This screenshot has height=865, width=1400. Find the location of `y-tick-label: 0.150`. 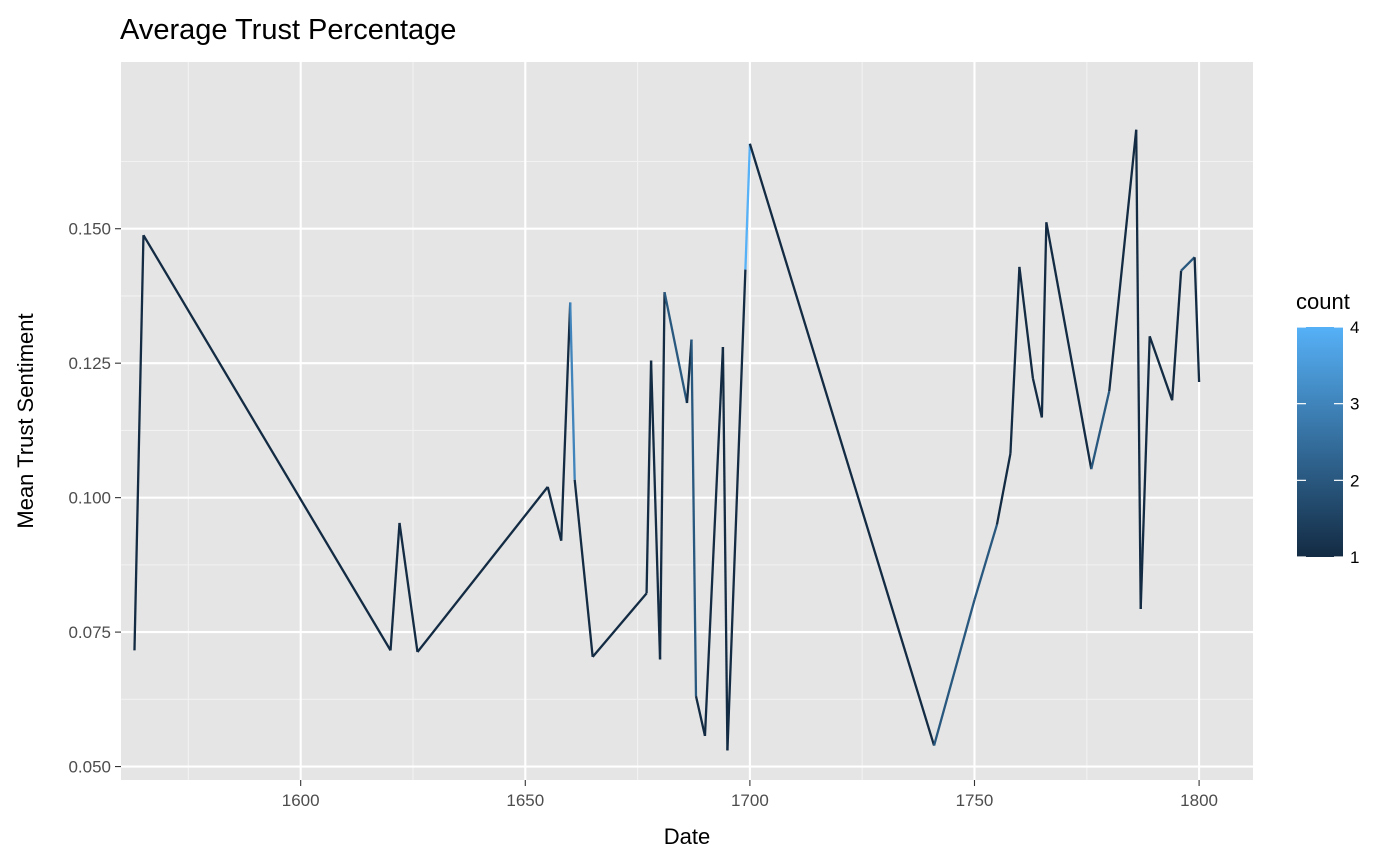

y-tick-label: 0.150 is located at coordinates (89, 229).